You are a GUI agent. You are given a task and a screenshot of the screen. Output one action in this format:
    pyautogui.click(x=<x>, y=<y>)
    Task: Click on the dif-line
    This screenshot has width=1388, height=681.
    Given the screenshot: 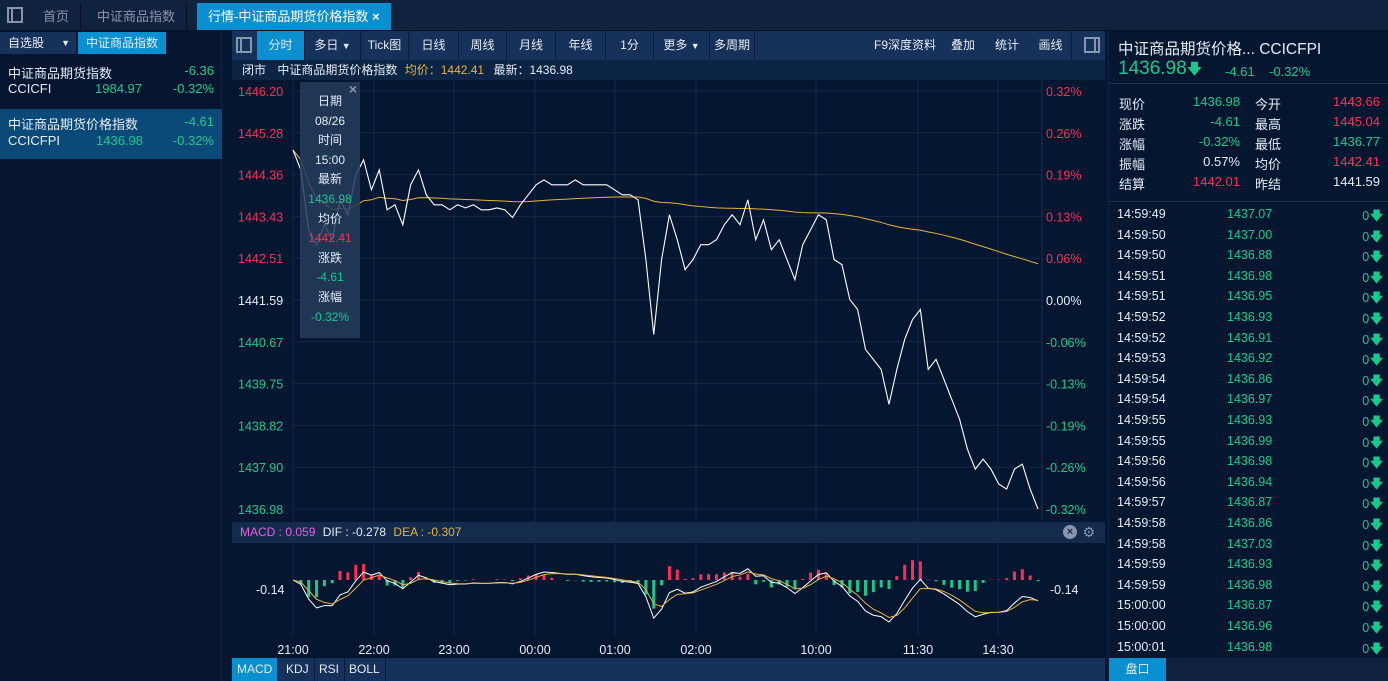 What is the action you would take?
    pyautogui.click(x=665, y=595)
    